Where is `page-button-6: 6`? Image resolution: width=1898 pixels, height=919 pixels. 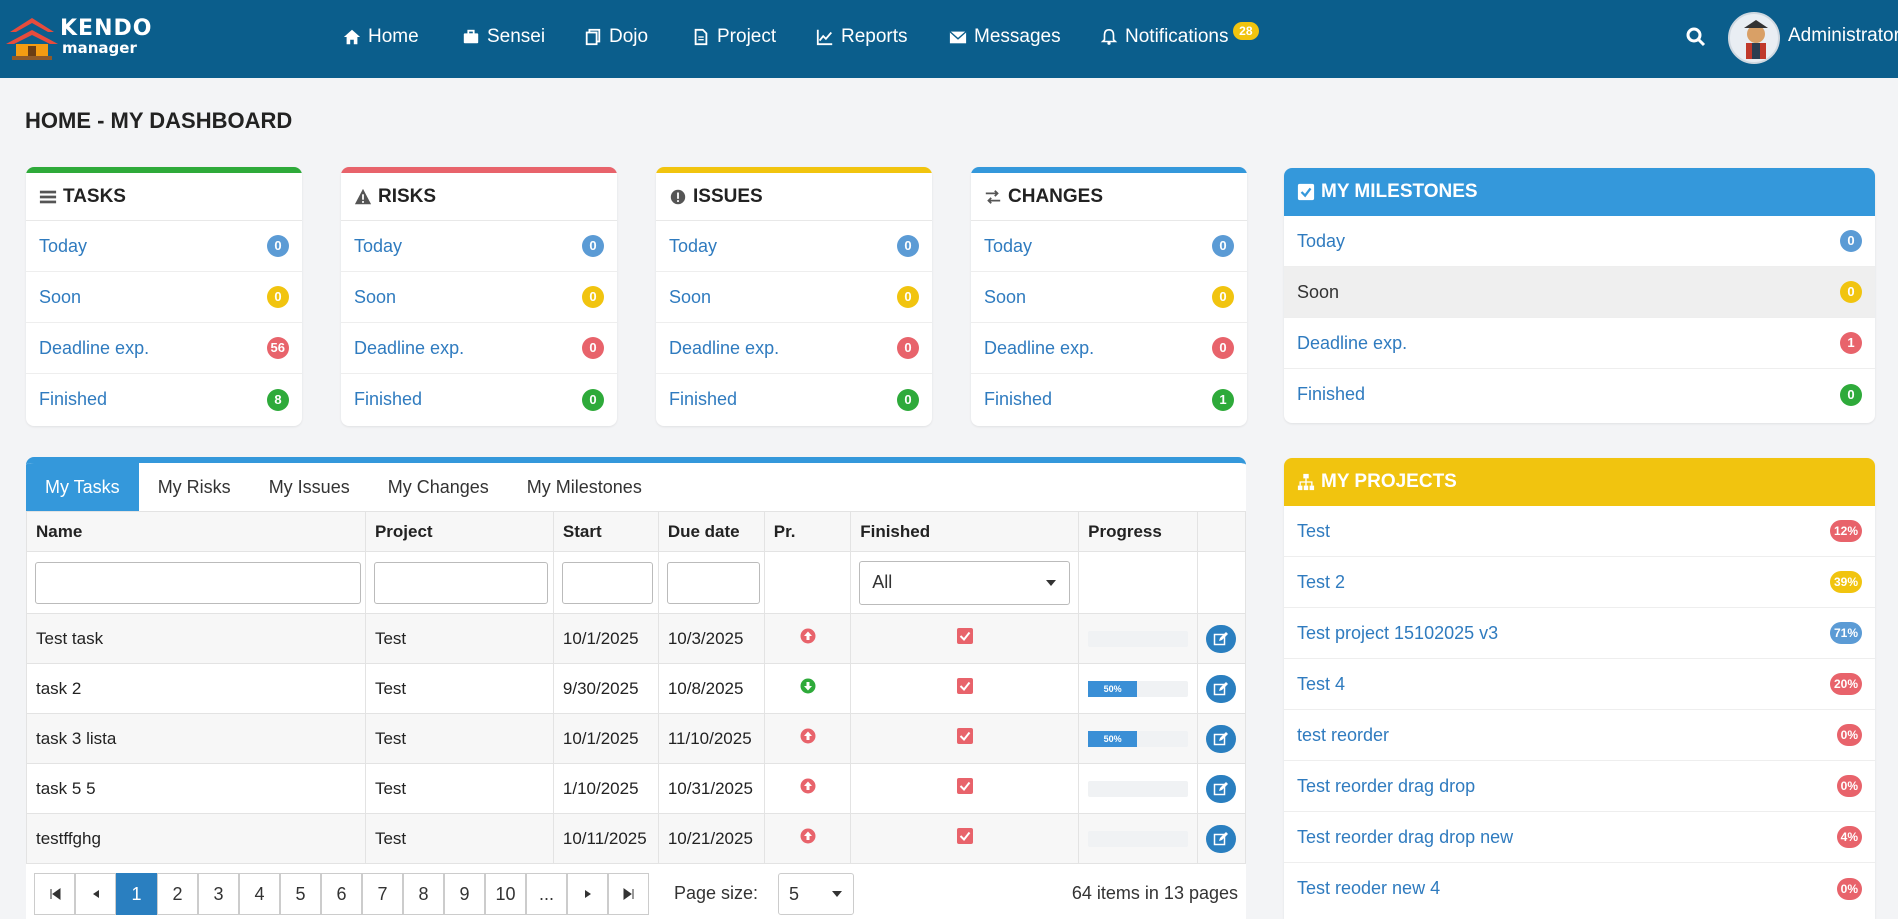
page-button-6: 6 is located at coordinates (341, 894).